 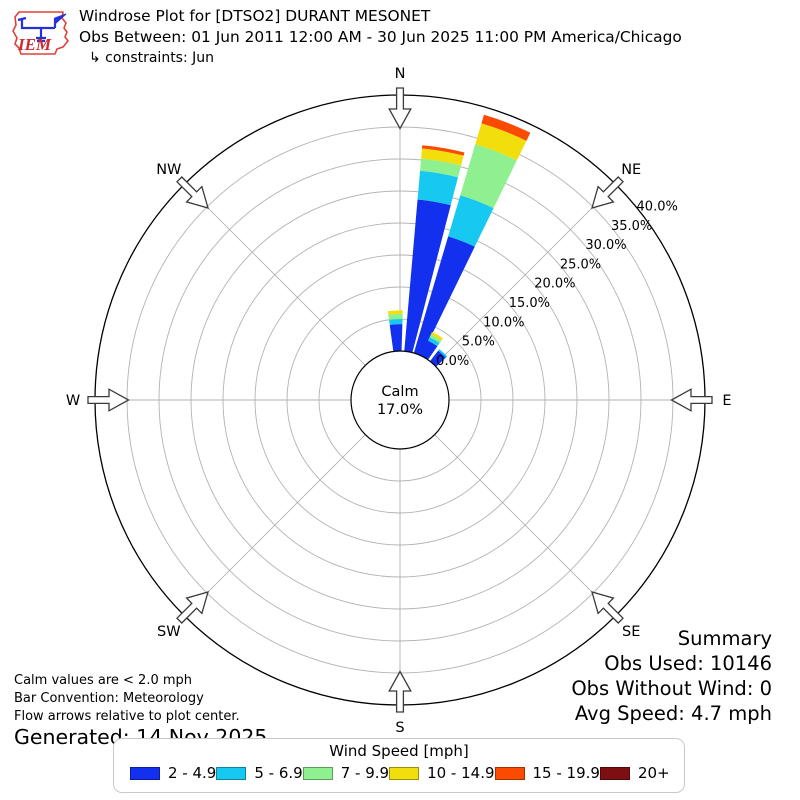 I want to click on bar-convention-note: Bar Convention: Meteorology, so click(x=109, y=698).